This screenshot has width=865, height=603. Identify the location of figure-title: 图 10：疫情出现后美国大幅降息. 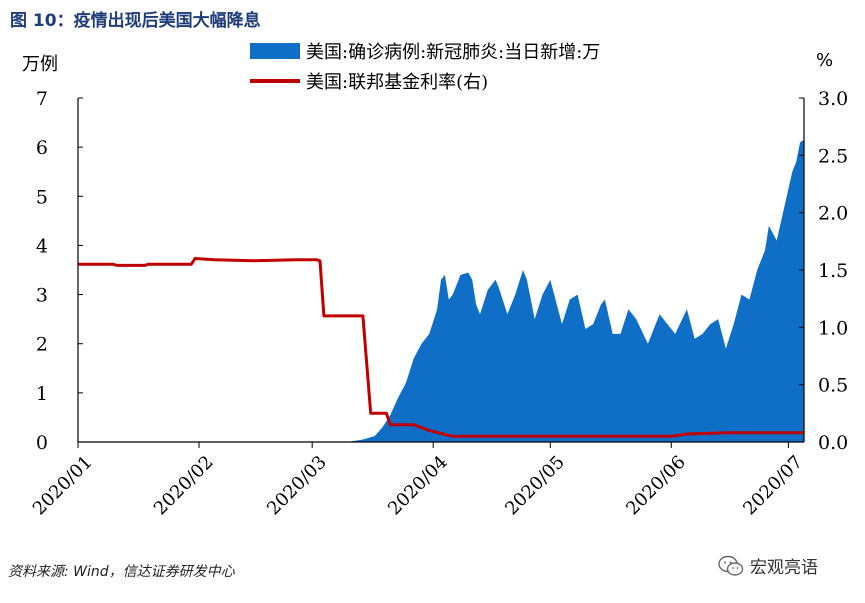
(135, 21).